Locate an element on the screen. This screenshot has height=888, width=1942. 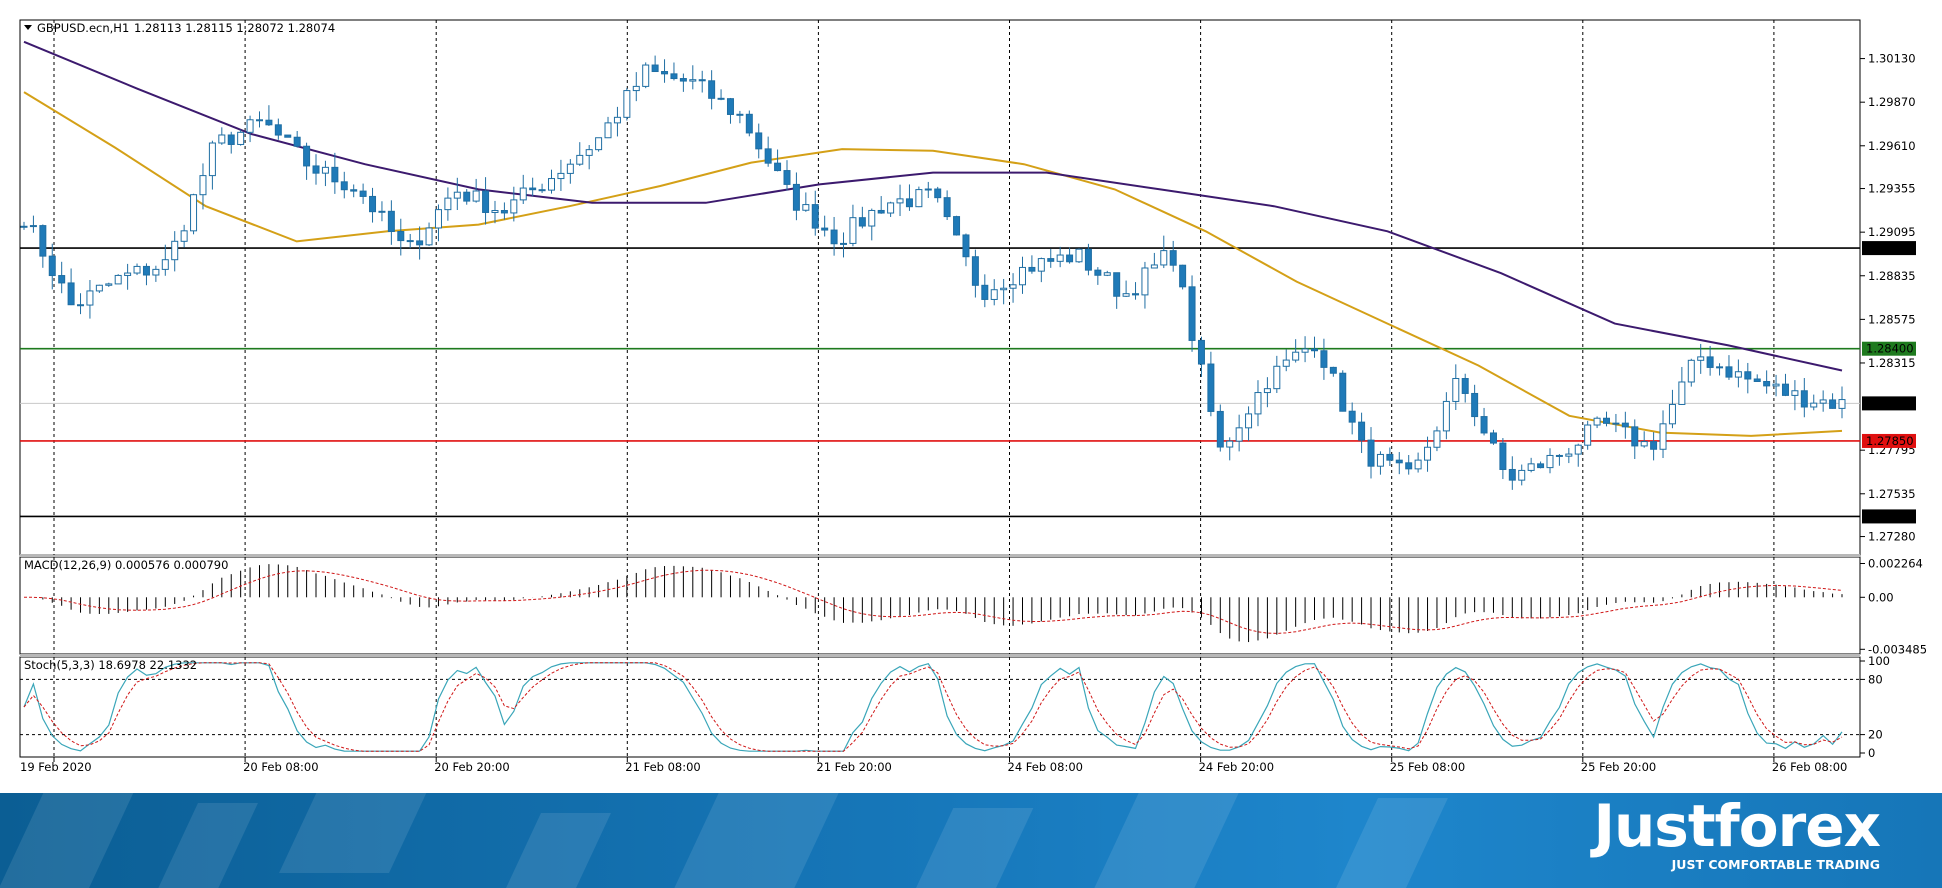
time-label: 21 Feb 20:00 is located at coordinates (853, 767).